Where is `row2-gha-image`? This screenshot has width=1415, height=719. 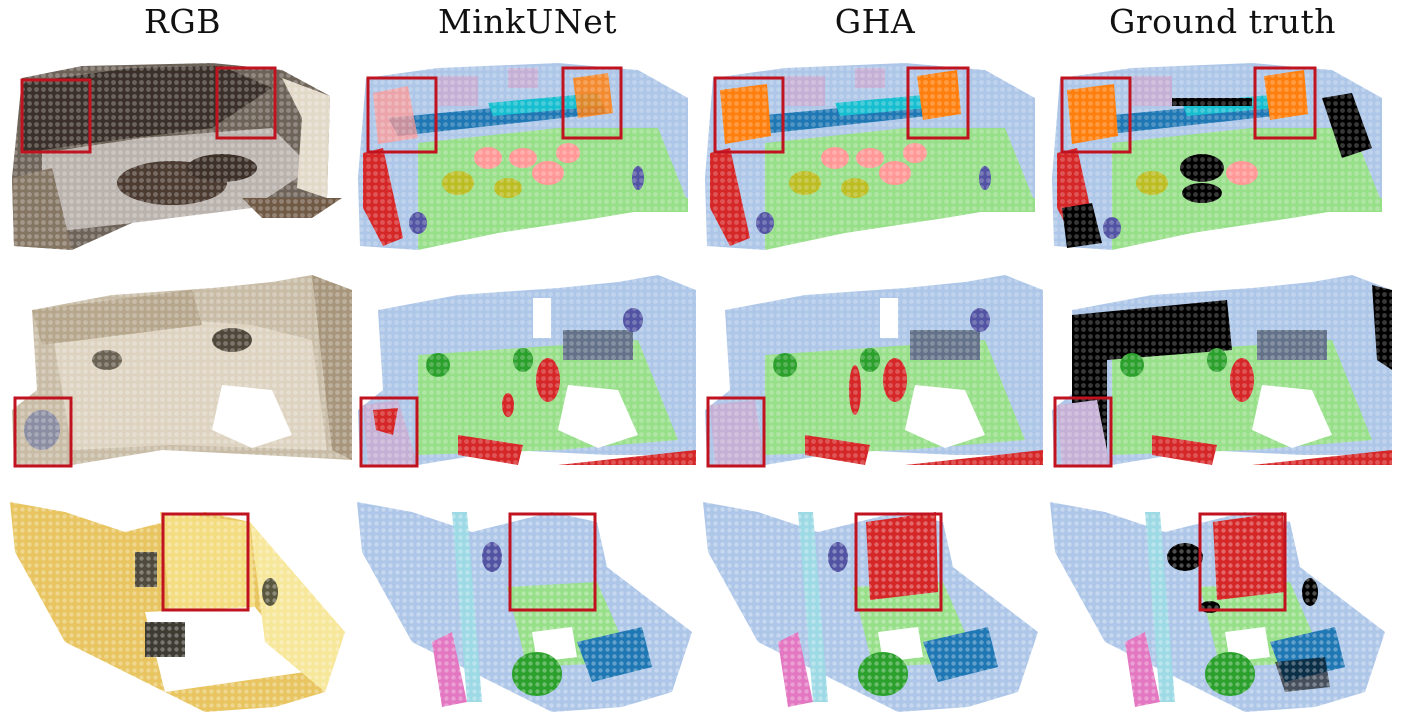
row2-gha-image is located at coordinates (875, 370).